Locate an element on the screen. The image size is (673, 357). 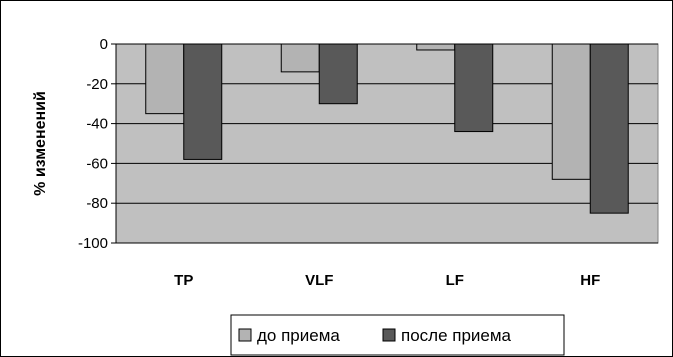
y-tick-label: -40 is located at coordinates (97, 124).